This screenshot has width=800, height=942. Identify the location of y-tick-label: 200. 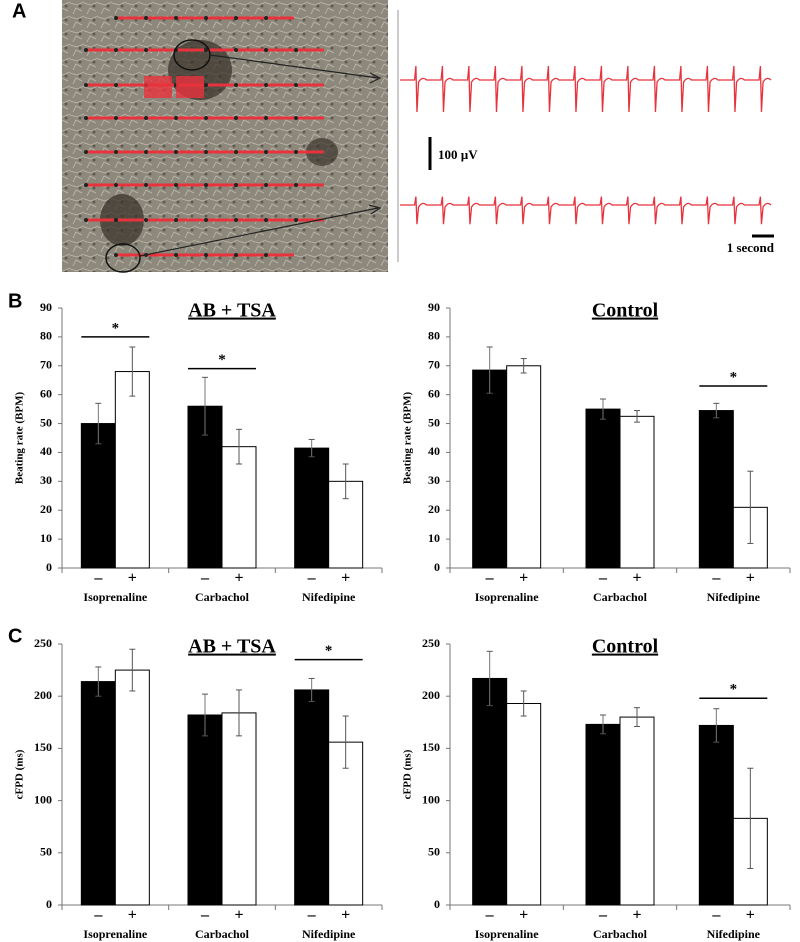
(43, 695).